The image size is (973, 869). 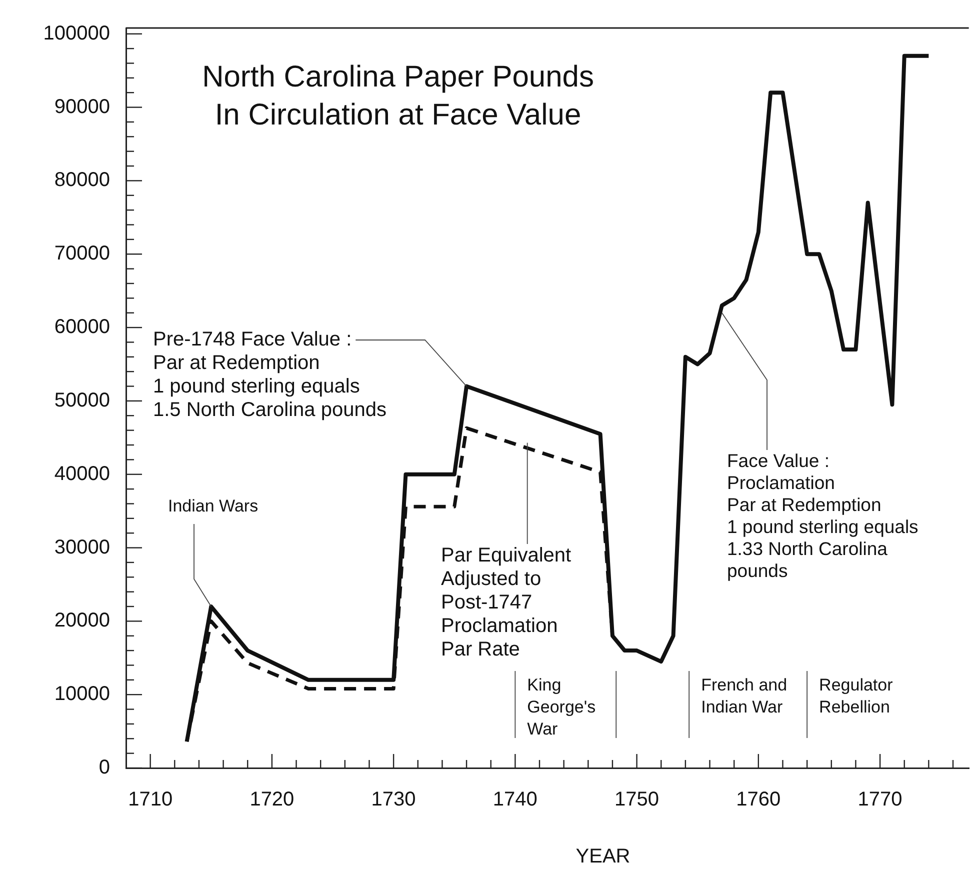 What do you see at coordinates (82, 253) in the screenshot?
I see `y-tick-label: 70000` at bounding box center [82, 253].